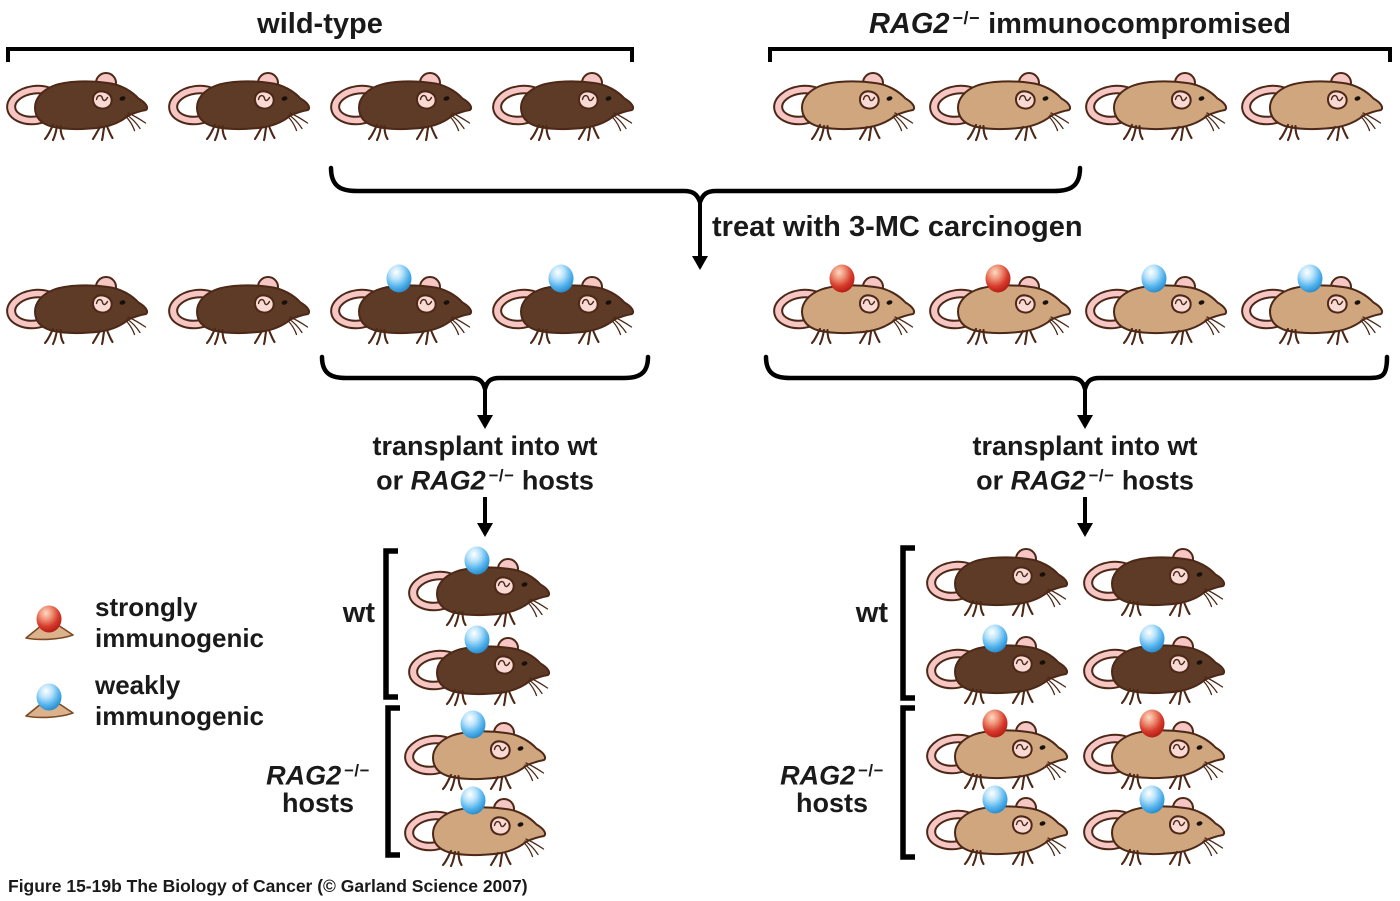  Describe the element at coordinates (485, 422) in the screenshot. I see `arrowhead-transplant-left` at that location.